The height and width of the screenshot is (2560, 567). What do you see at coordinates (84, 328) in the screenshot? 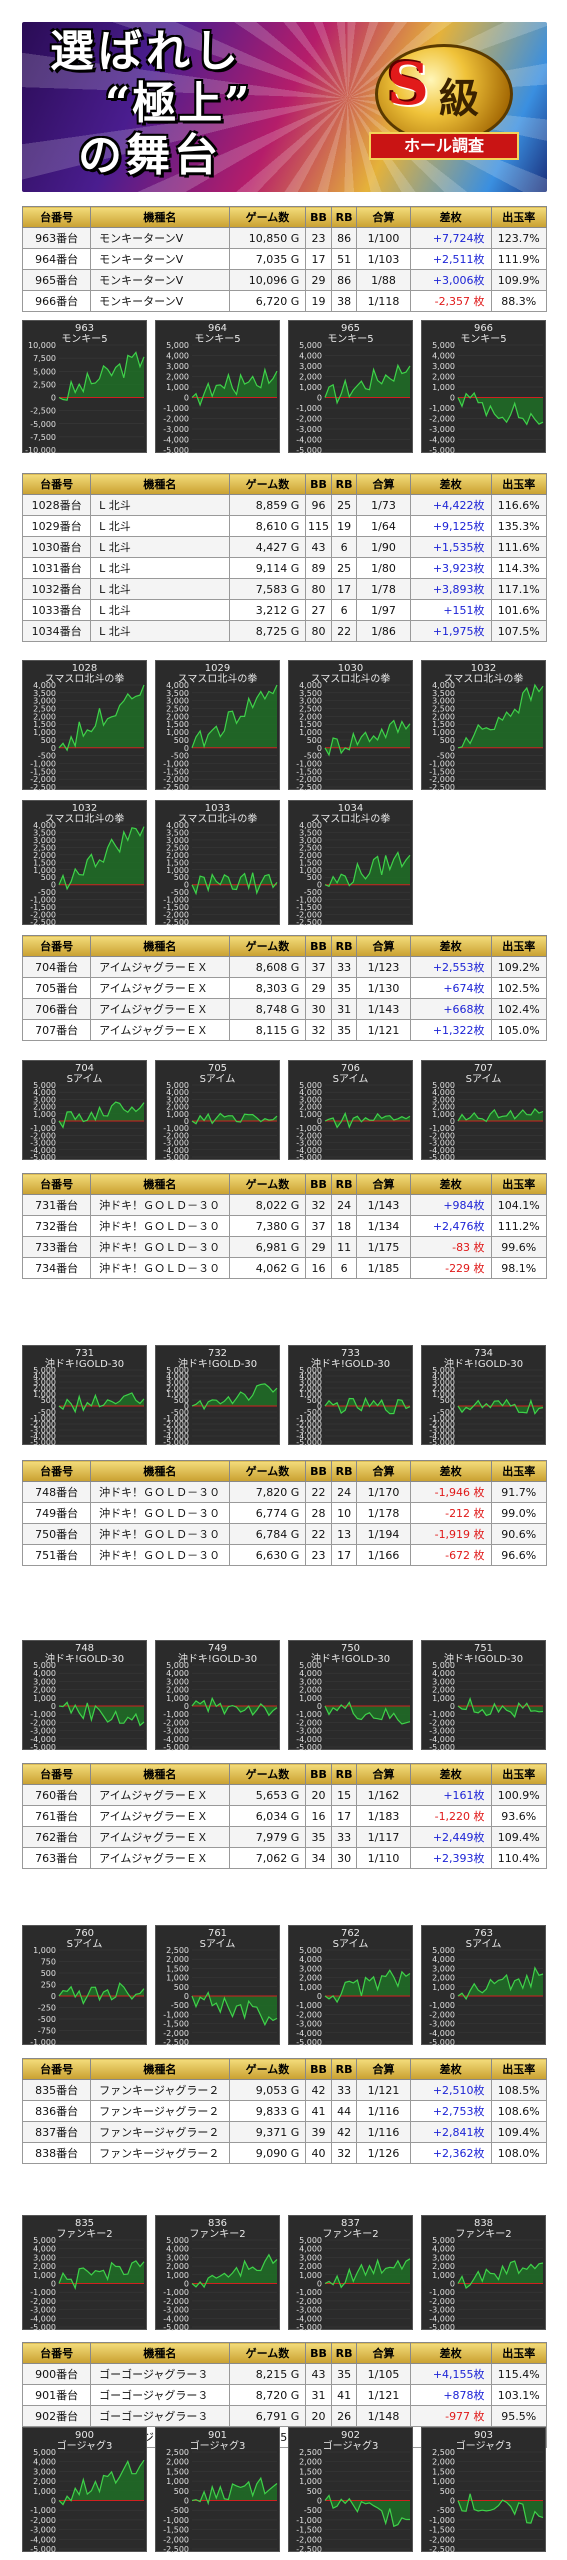
I see `chart-number: 963` at bounding box center [84, 328].